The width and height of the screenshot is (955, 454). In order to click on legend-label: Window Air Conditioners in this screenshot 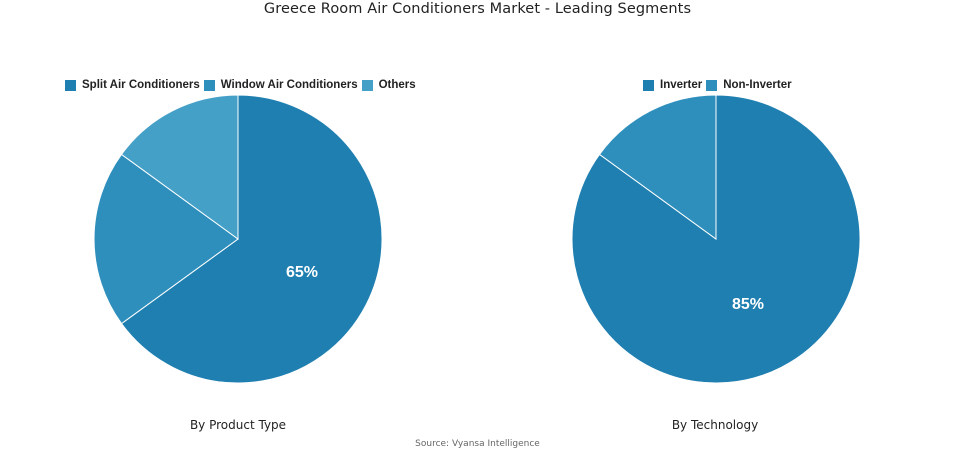, I will do `click(289, 85)`.